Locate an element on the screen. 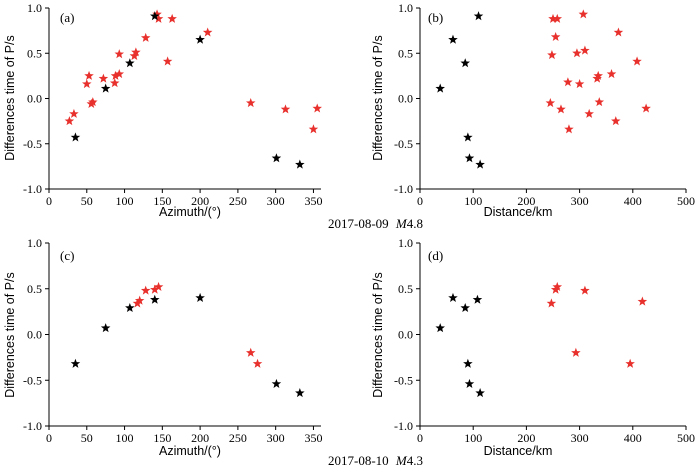 Image resolution: width=700 pixels, height=469 pixels. caption-bottom-date: 2017-08-10 is located at coordinates (358, 460).